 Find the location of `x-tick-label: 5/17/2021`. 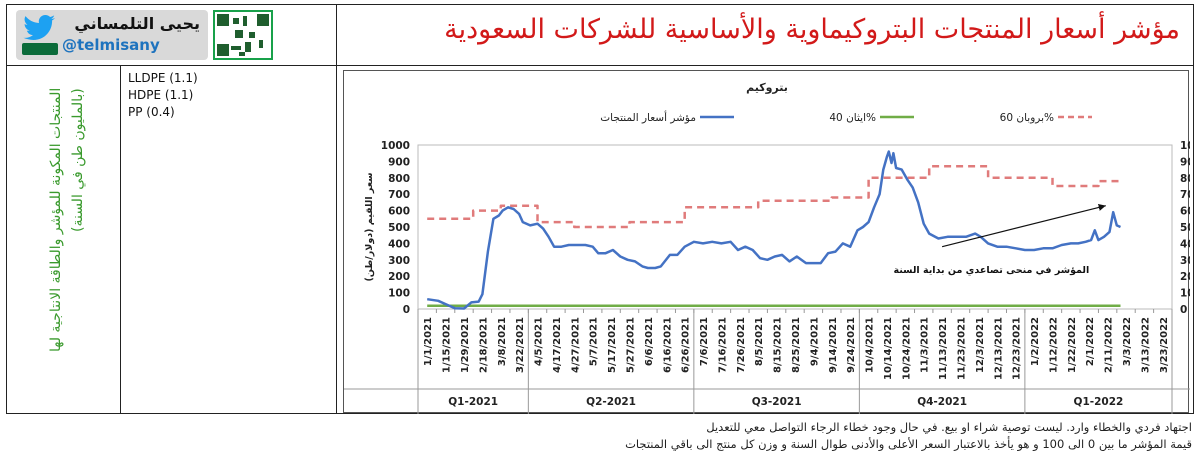

x-tick-label: 5/17/2021 is located at coordinates (612, 345).